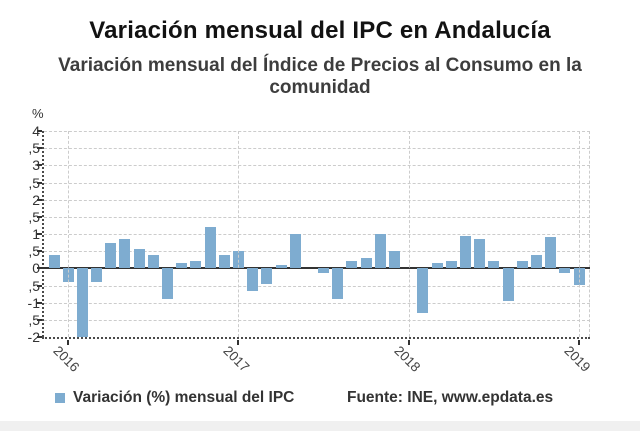 The width and height of the screenshot is (640, 431). I want to click on y-tick-label: -2, so click(33, 337).